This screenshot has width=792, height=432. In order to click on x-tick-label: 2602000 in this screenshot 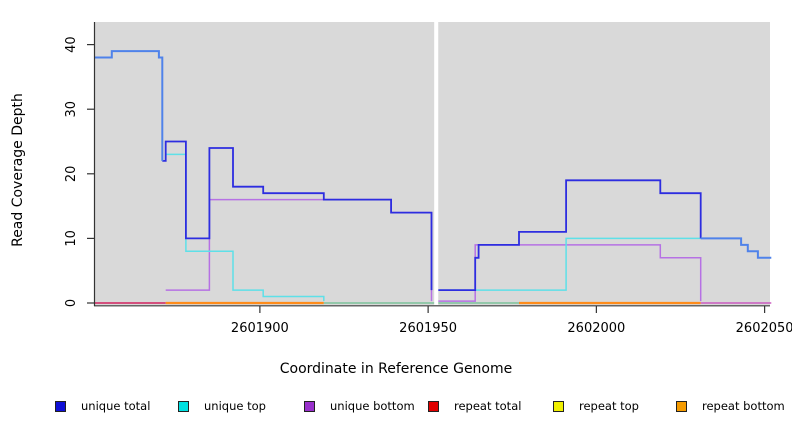, I will do `click(596, 328)`.